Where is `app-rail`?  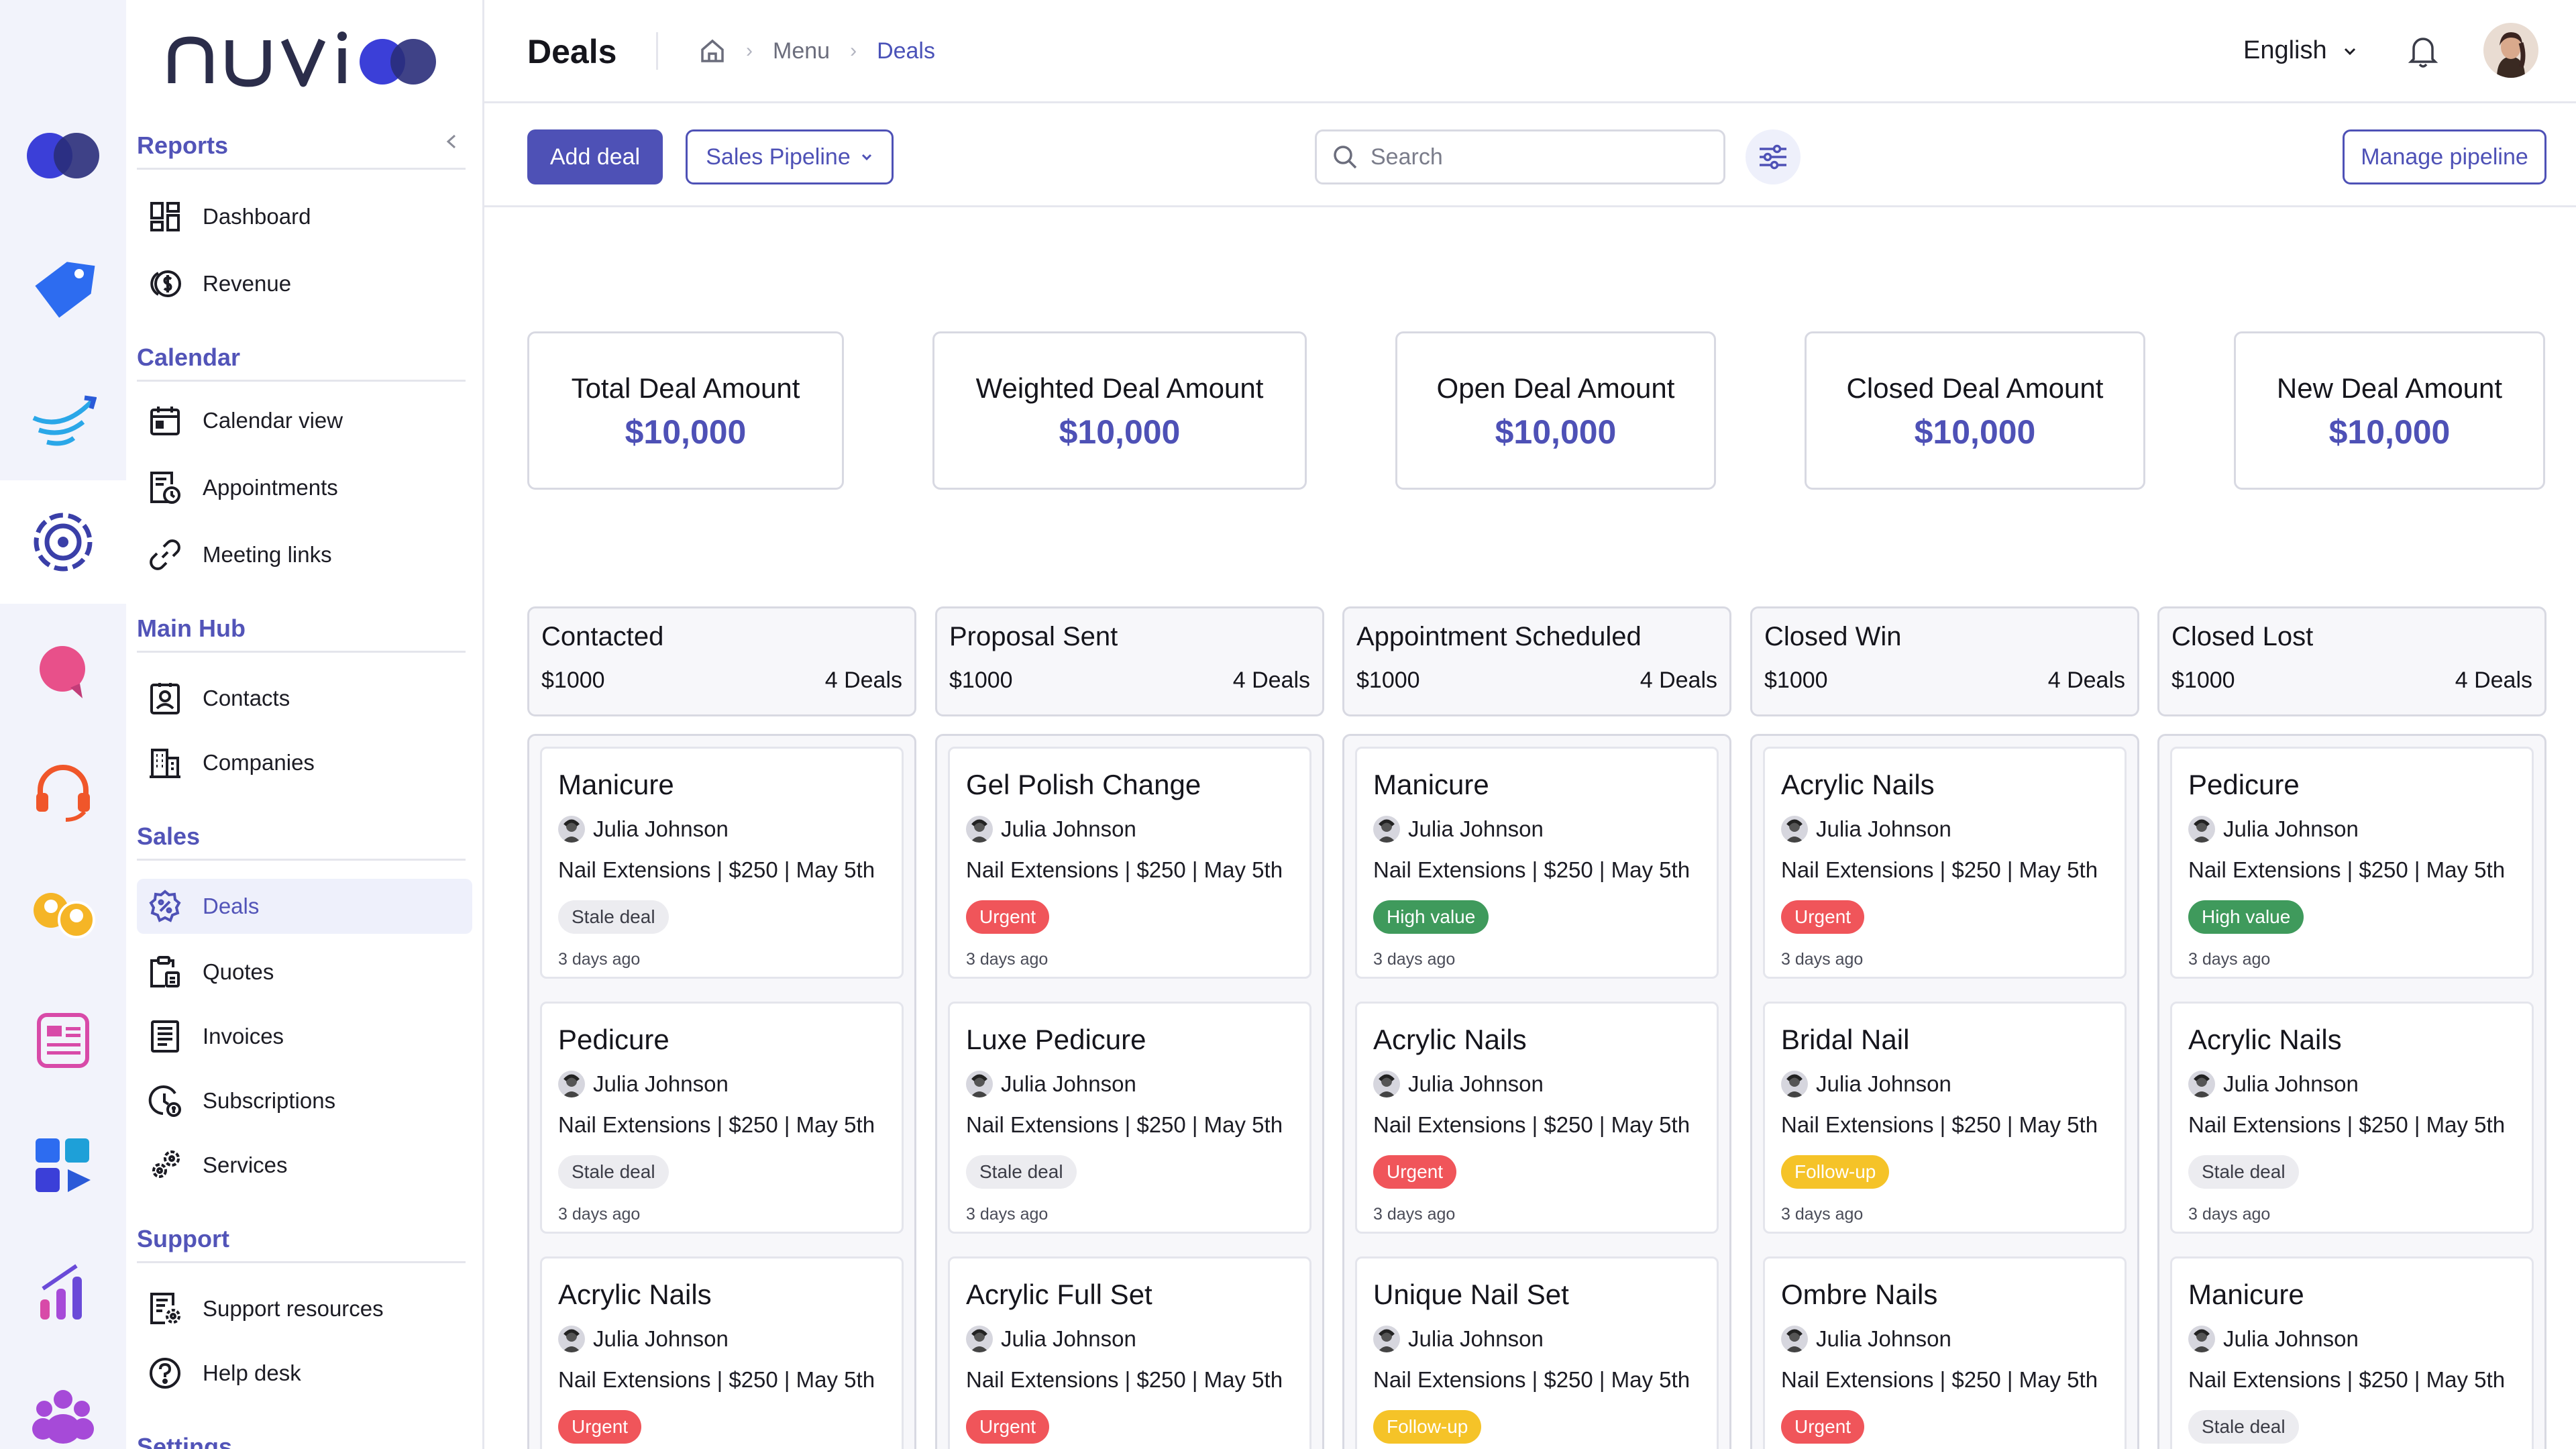 app-rail is located at coordinates (63, 724).